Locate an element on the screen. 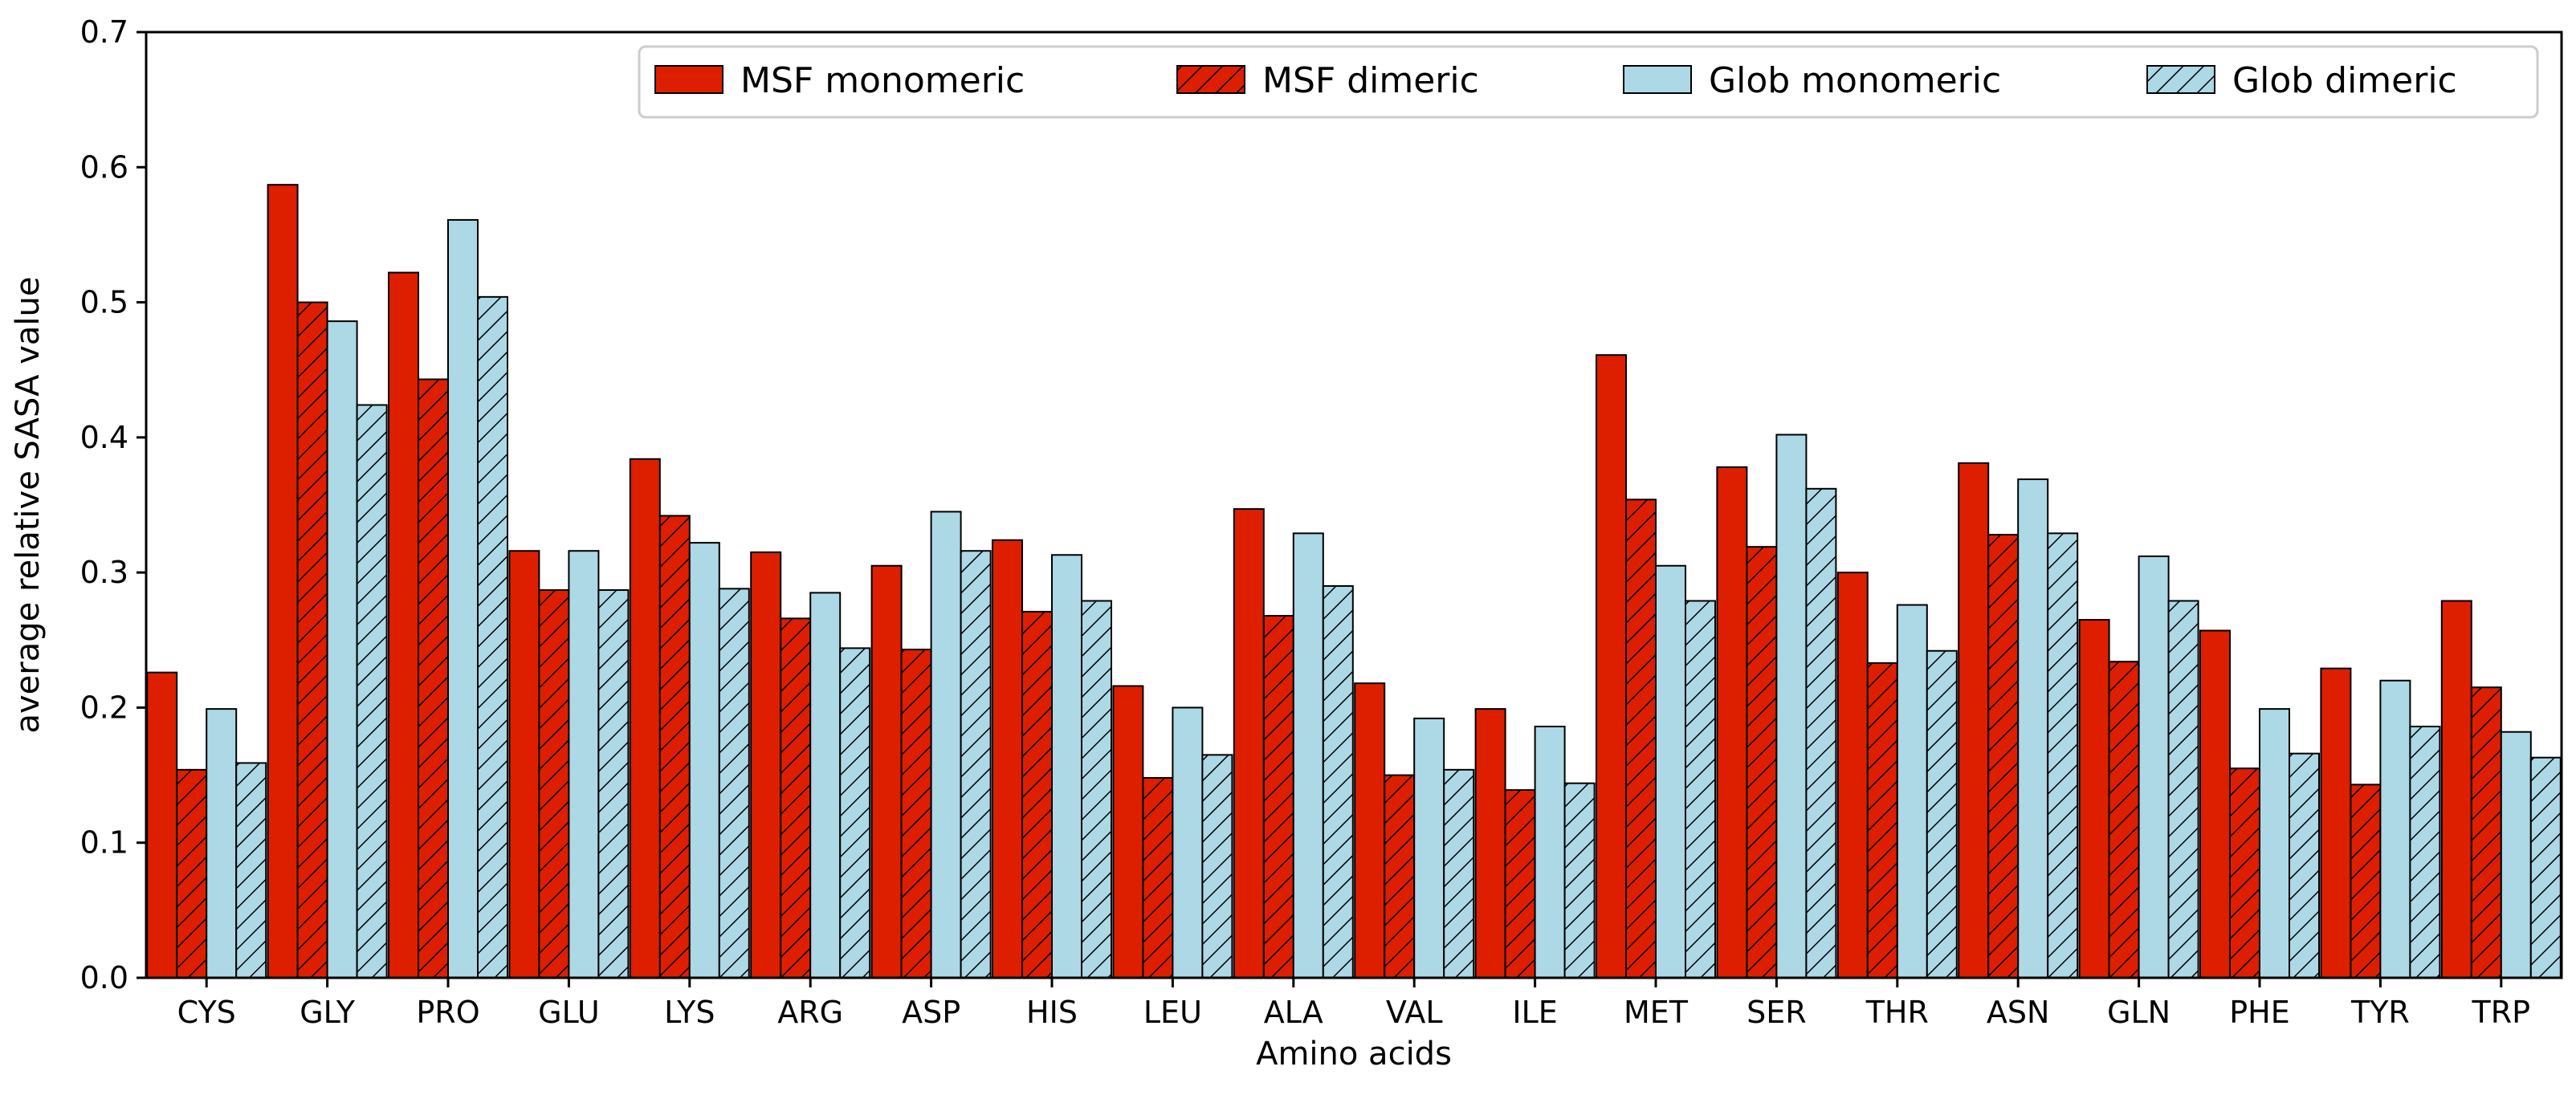 The width and height of the screenshot is (2576, 1095). y-tick-label: 0.5 is located at coordinates (104, 302).